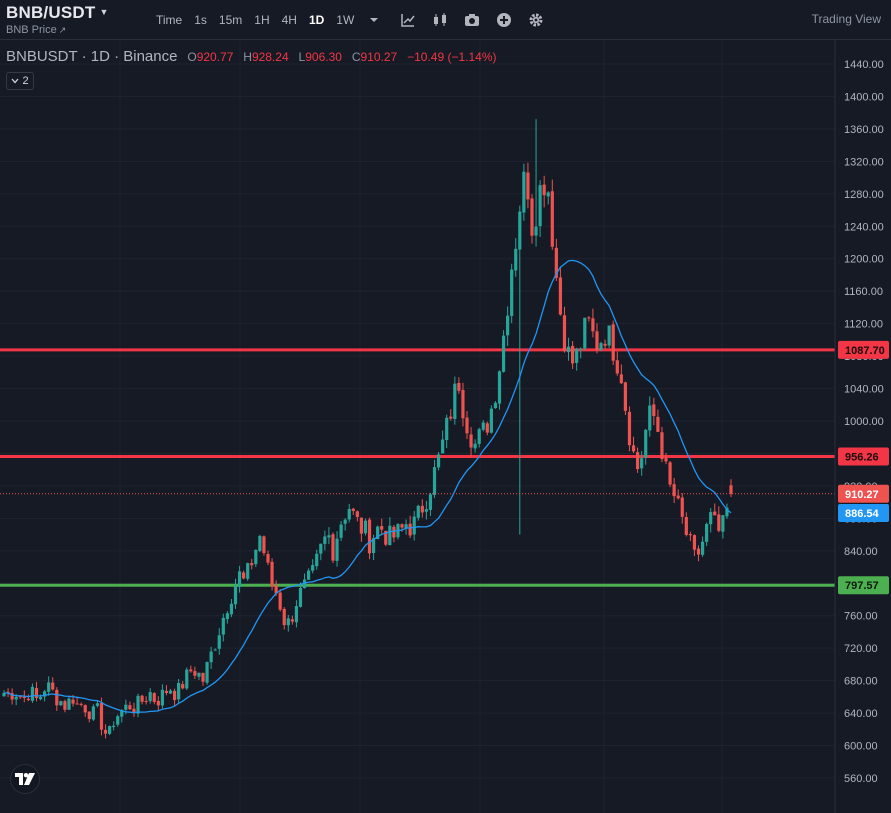  Describe the element at coordinates (20, 81) in the screenshot. I see `collapse-indicators-button: 2` at that location.